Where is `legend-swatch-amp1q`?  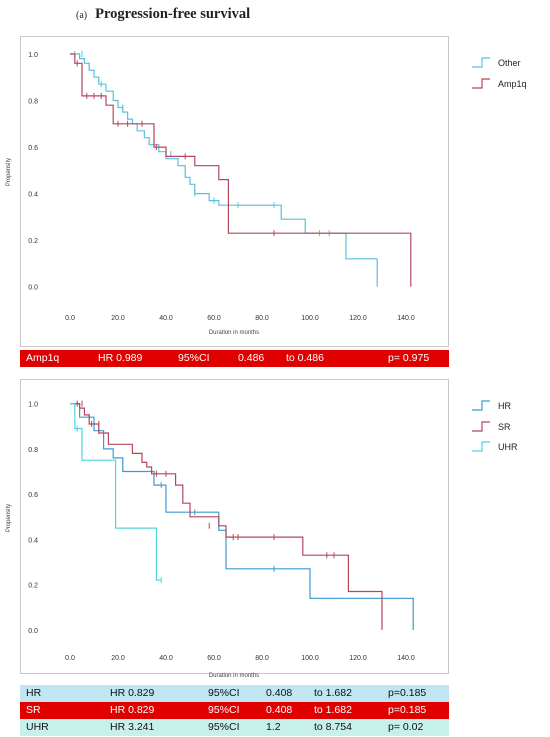 legend-swatch-amp1q is located at coordinates (481, 83).